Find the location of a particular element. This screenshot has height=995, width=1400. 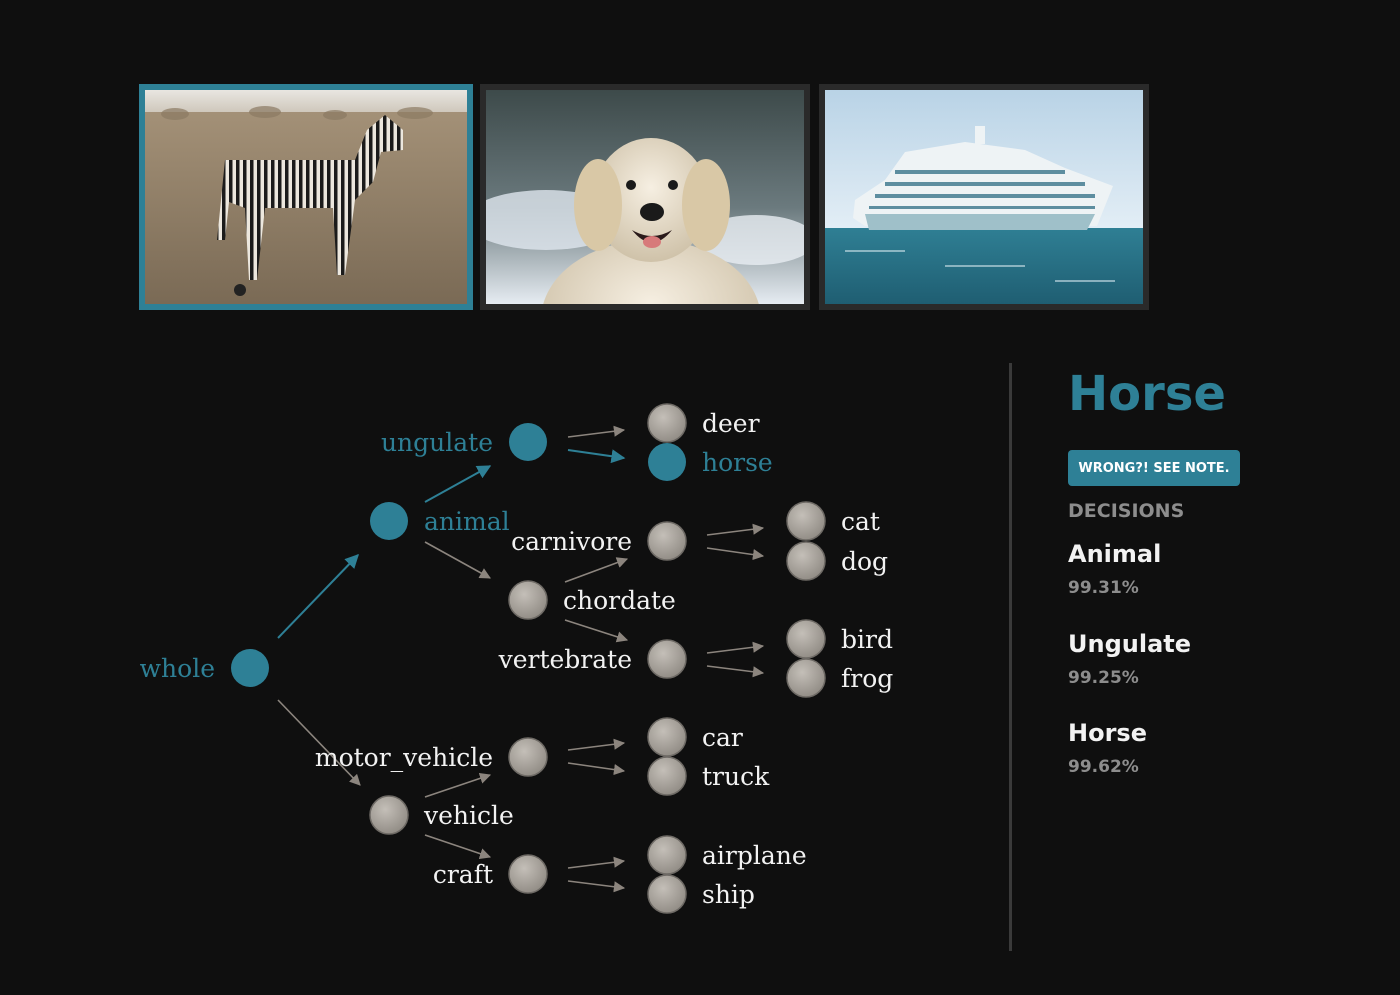

dog-image is located at coordinates (645, 197).